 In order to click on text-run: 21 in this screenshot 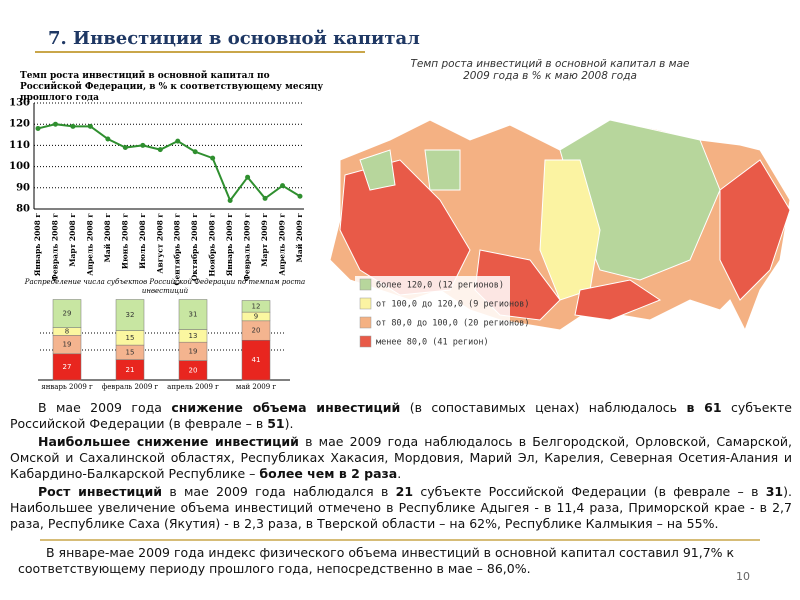, I will do `click(404, 491)`.